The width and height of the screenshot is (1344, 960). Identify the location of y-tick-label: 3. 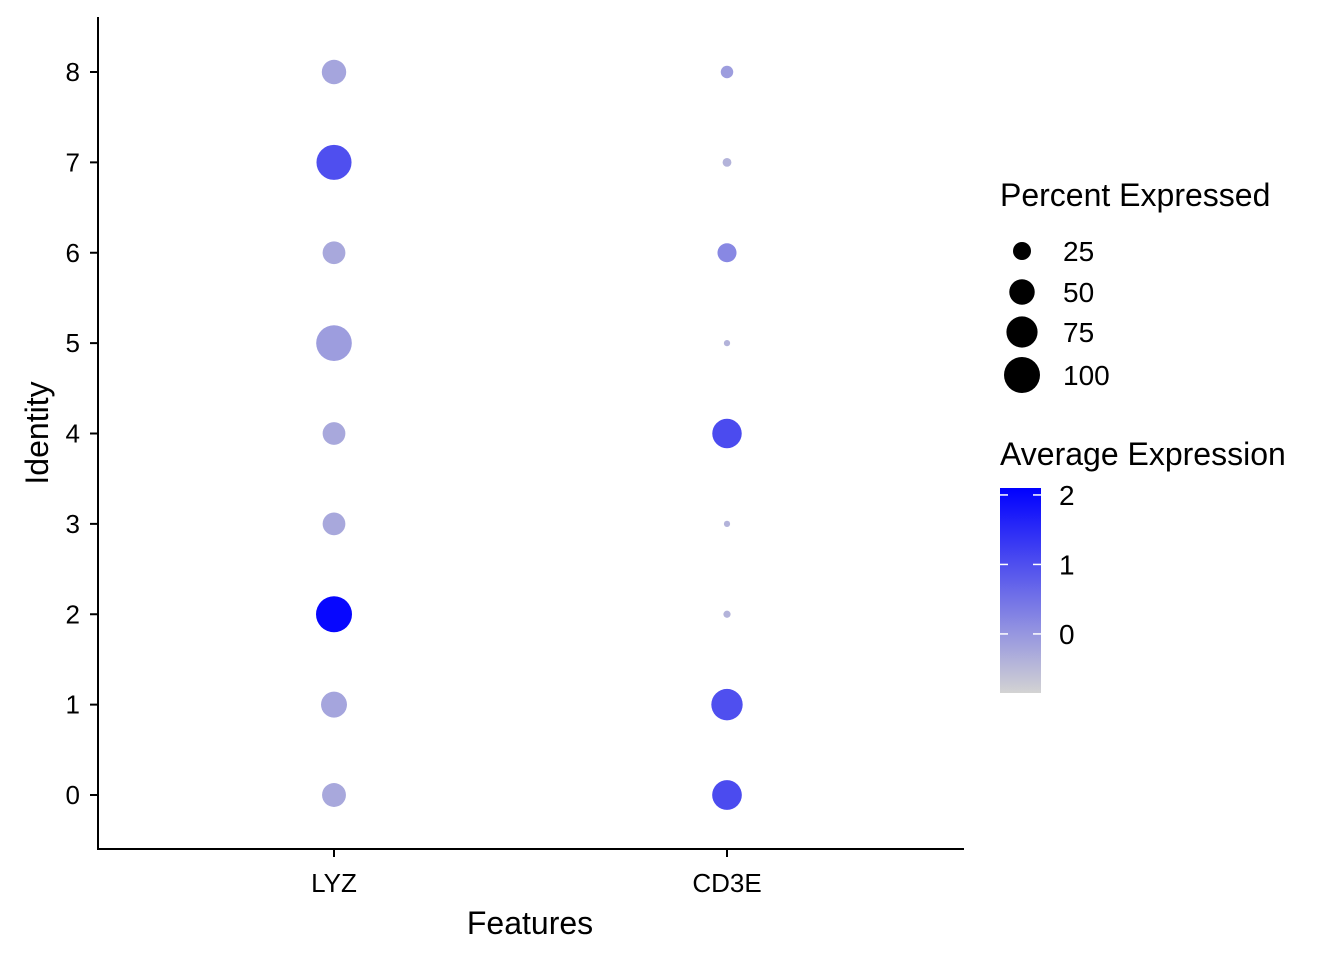
(73, 524).